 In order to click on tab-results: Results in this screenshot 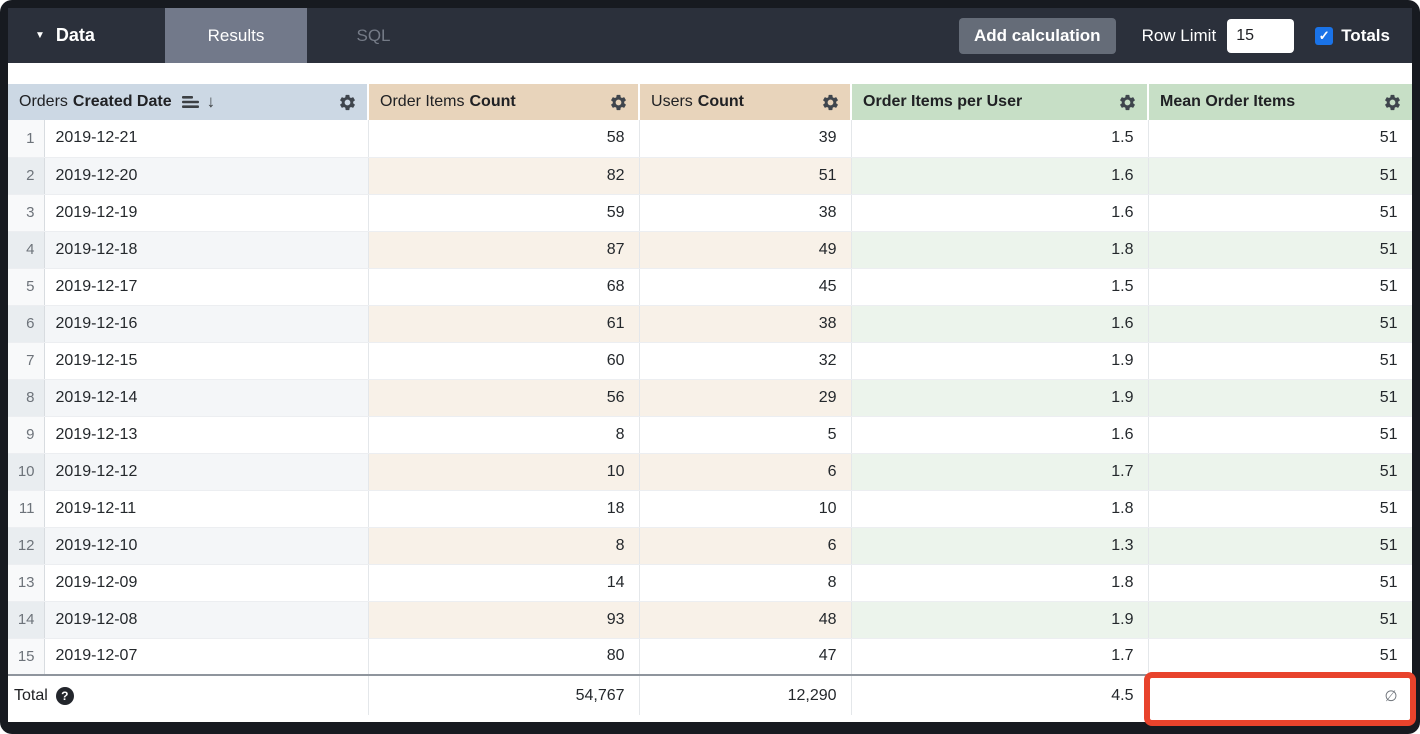, I will do `click(236, 35)`.